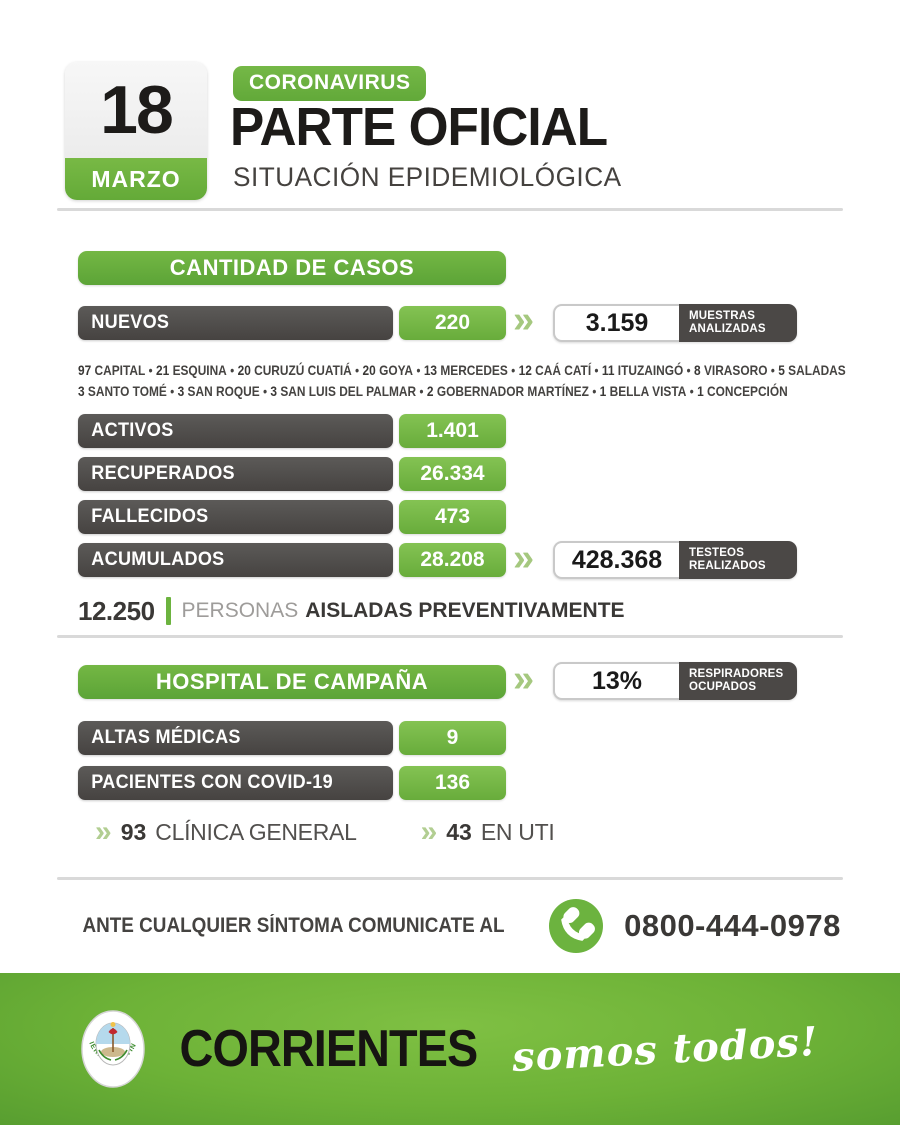  What do you see at coordinates (292, 682) in the screenshot?
I see `section-title-hospital: HOSPITAL DE CAMPAÑA` at bounding box center [292, 682].